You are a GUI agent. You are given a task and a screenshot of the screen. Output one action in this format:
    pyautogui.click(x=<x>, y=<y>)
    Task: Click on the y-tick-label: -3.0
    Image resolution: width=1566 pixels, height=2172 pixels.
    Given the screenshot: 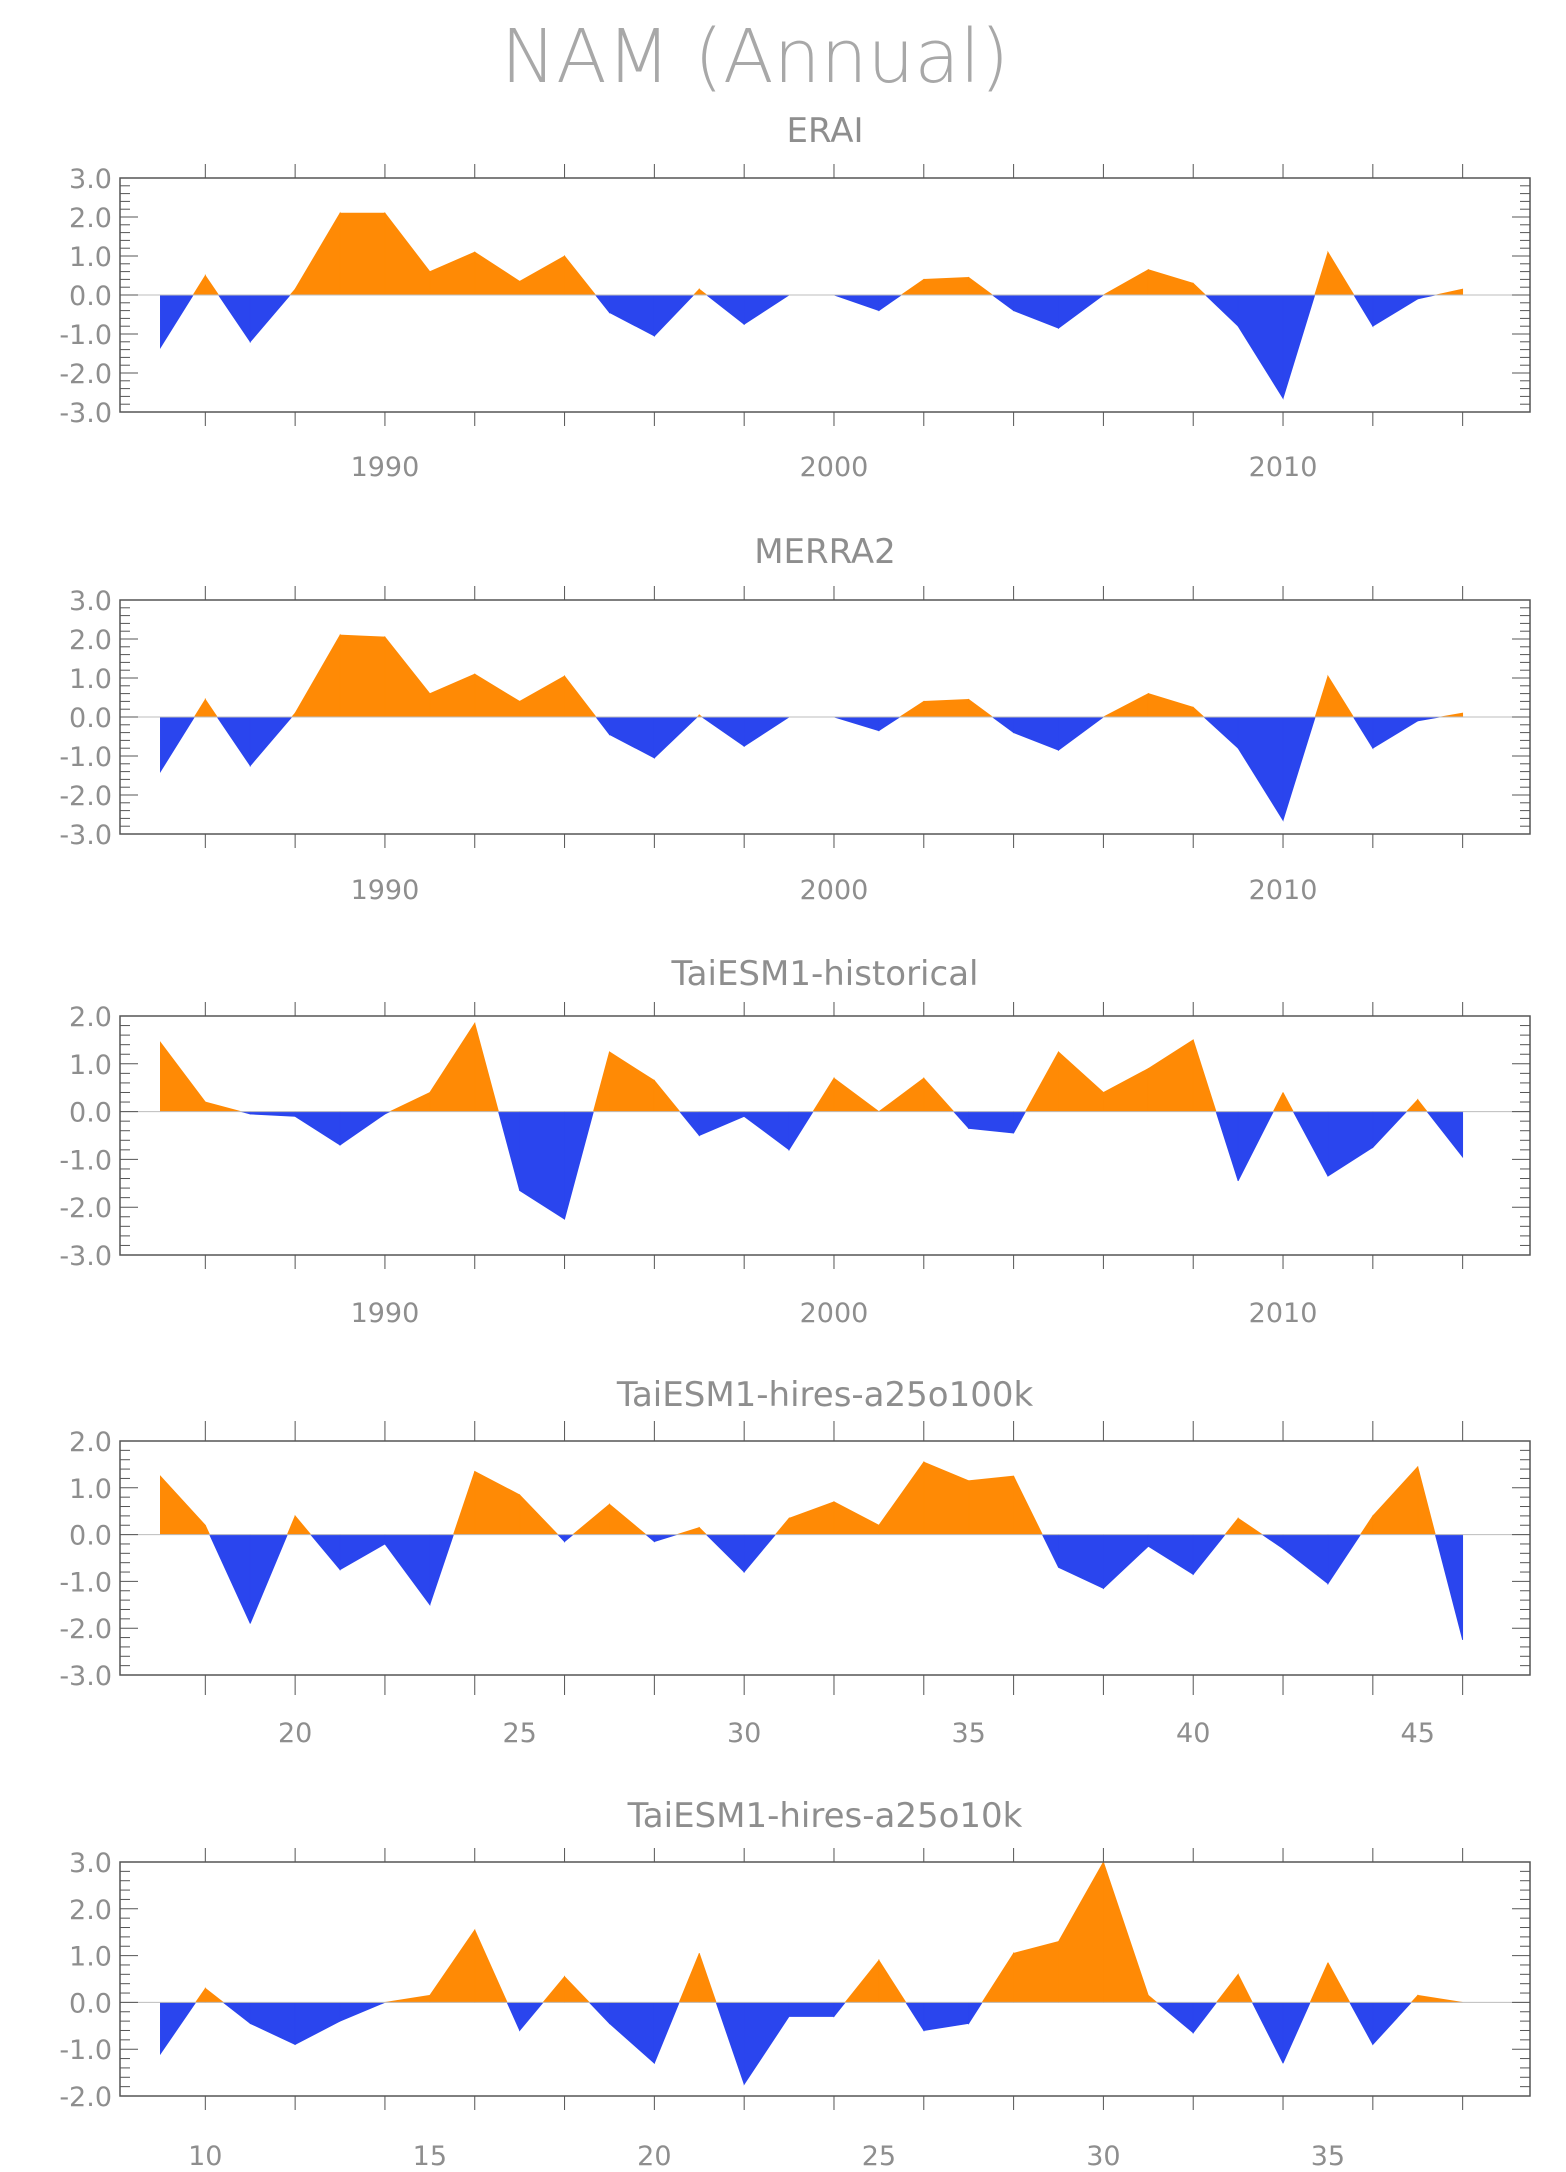 What is the action you would take?
    pyautogui.click(x=85, y=413)
    